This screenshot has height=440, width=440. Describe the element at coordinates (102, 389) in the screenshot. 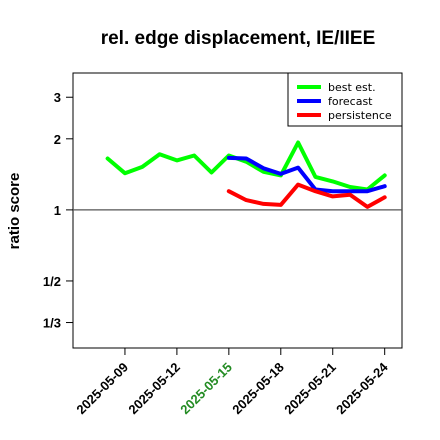

I see `x-tick-label: 2025-05-09` at that location.